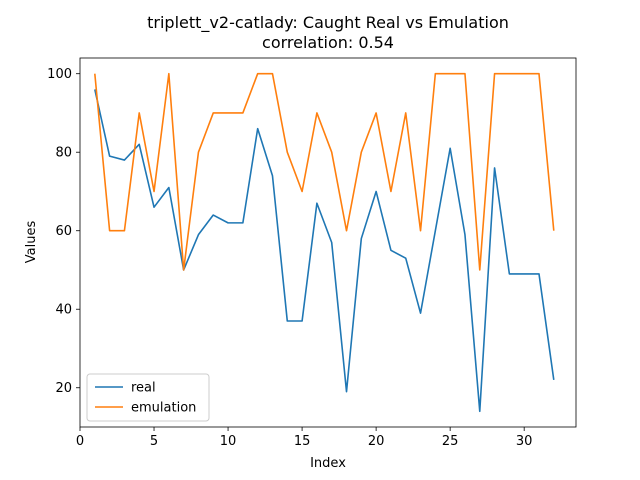  I want to click on y-axis: 20 40 60 80 100, so click(63, 231).